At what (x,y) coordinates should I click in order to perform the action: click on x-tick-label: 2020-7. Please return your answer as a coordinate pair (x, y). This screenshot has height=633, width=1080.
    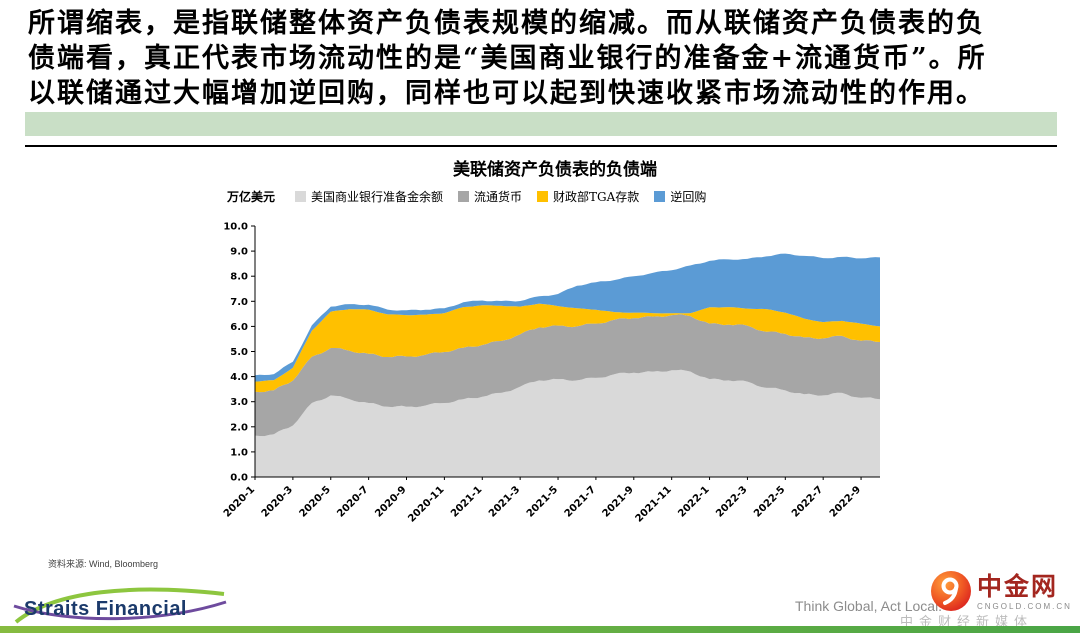
    Looking at the image, I should click on (352, 501).